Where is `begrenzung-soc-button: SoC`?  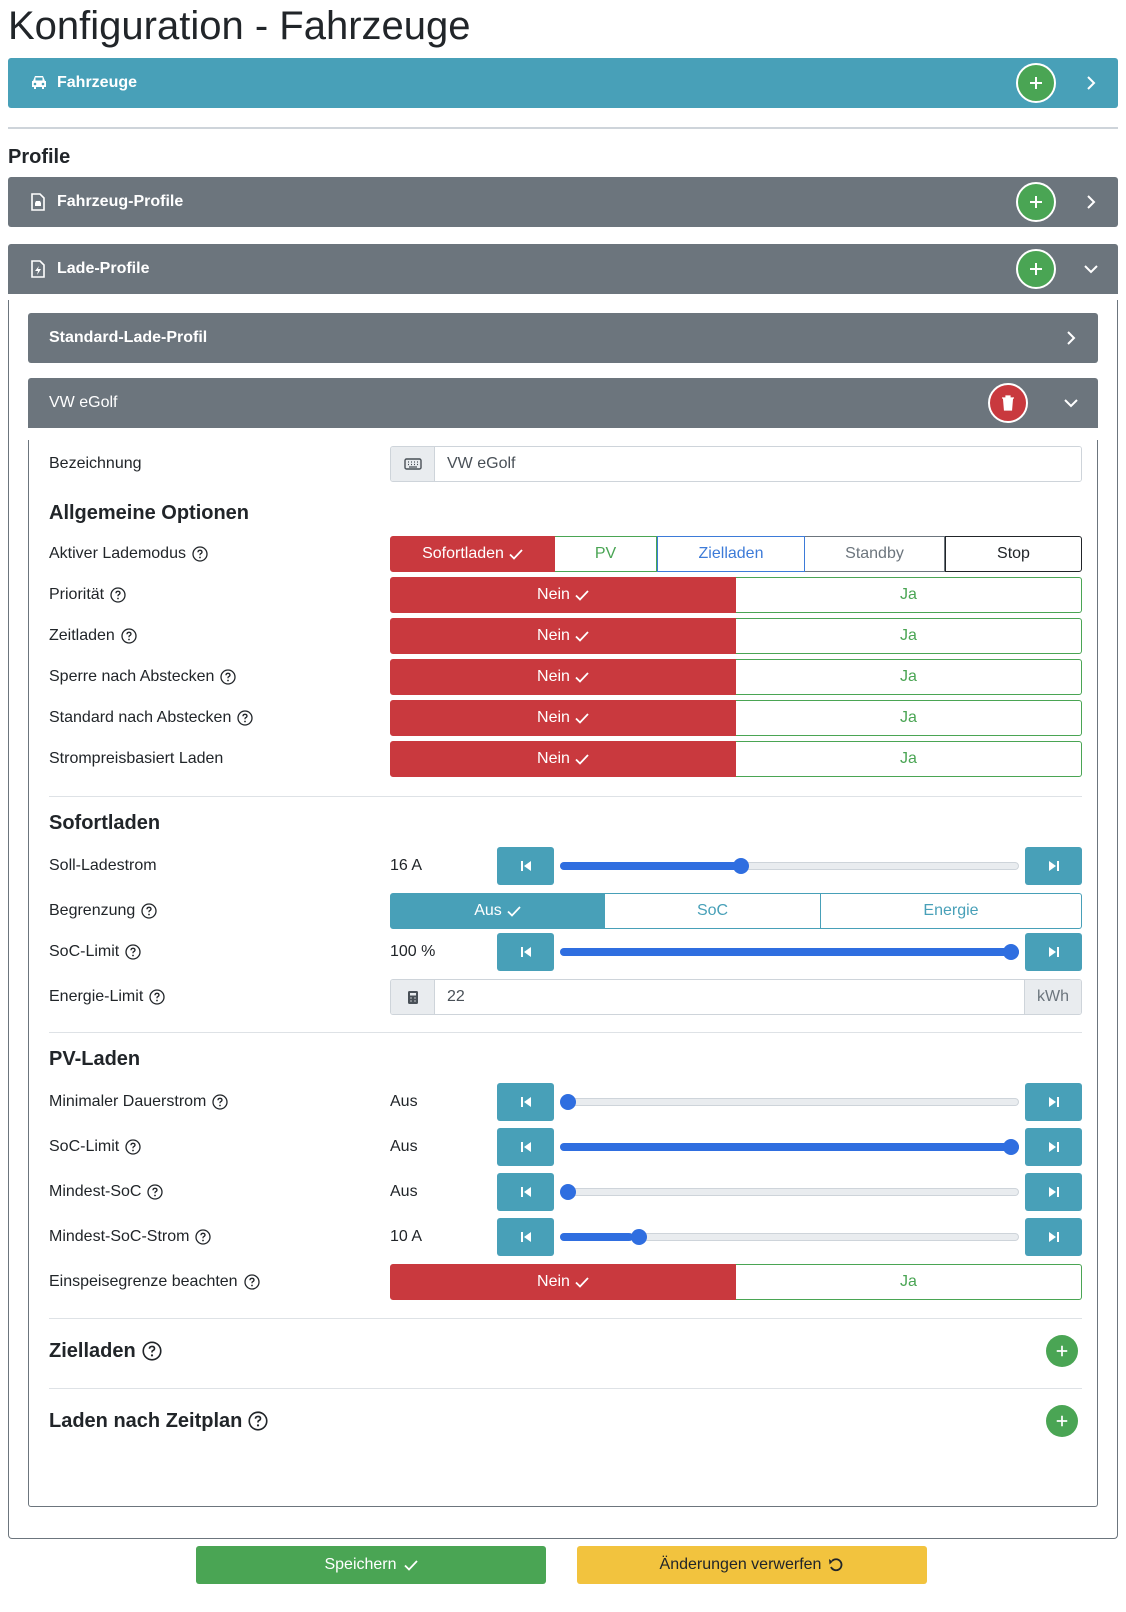
begrenzung-soc-button: SoC is located at coordinates (713, 911).